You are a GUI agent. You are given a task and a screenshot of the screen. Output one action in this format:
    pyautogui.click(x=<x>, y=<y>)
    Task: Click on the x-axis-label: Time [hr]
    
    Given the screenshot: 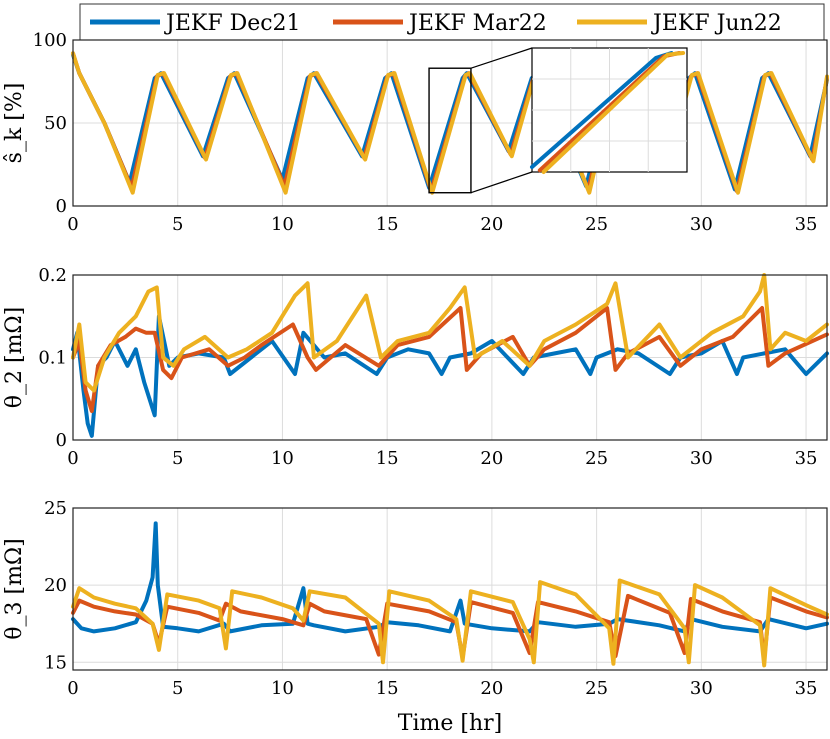 What is the action you would take?
    pyautogui.click(x=450, y=723)
    